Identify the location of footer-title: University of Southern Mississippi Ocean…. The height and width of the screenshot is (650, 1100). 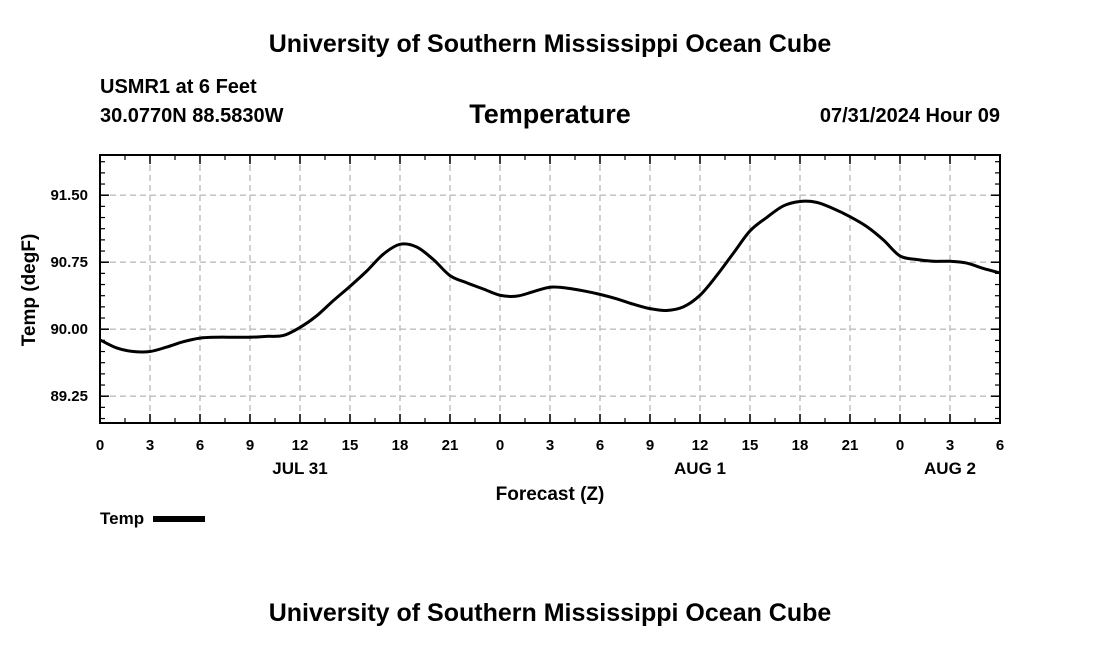
(550, 613).